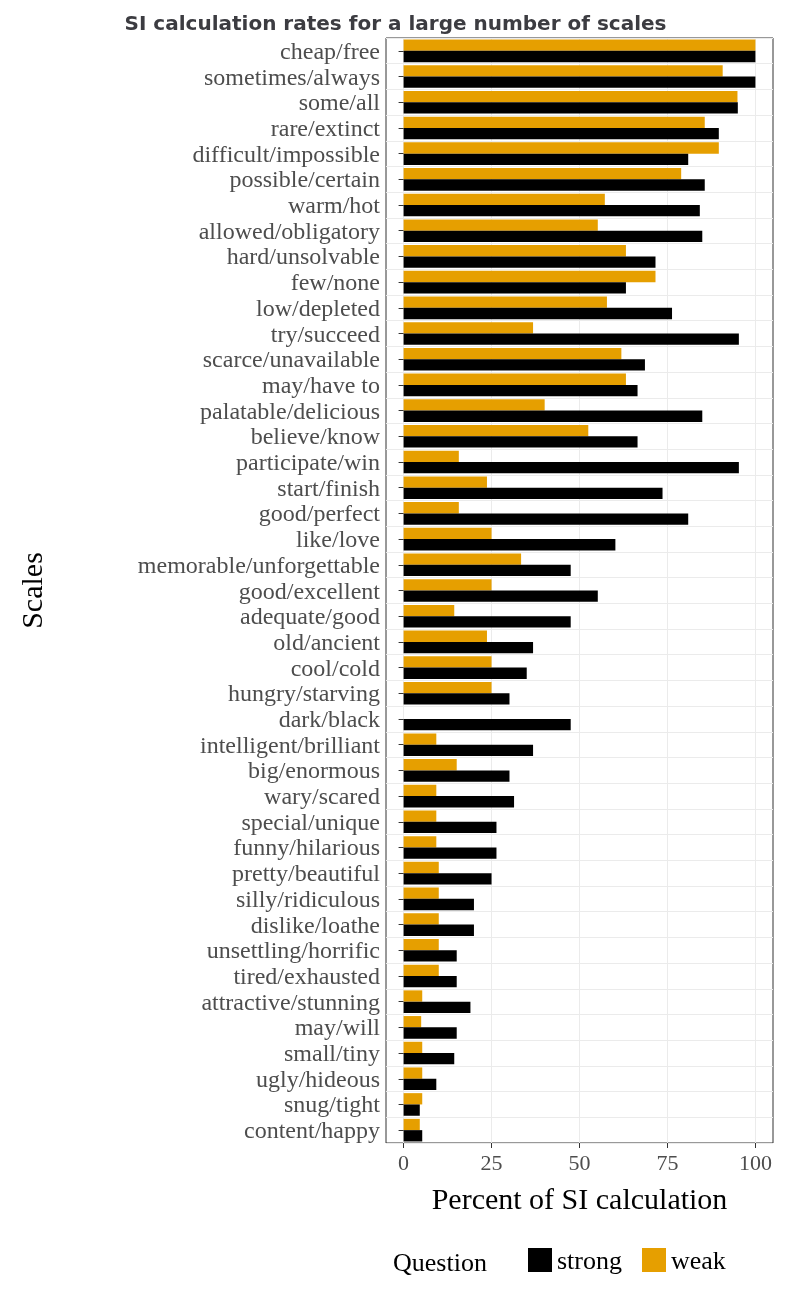  What do you see at coordinates (306, 847) in the screenshot?
I see `y-tick-label: funny/hilarious` at bounding box center [306, 847].